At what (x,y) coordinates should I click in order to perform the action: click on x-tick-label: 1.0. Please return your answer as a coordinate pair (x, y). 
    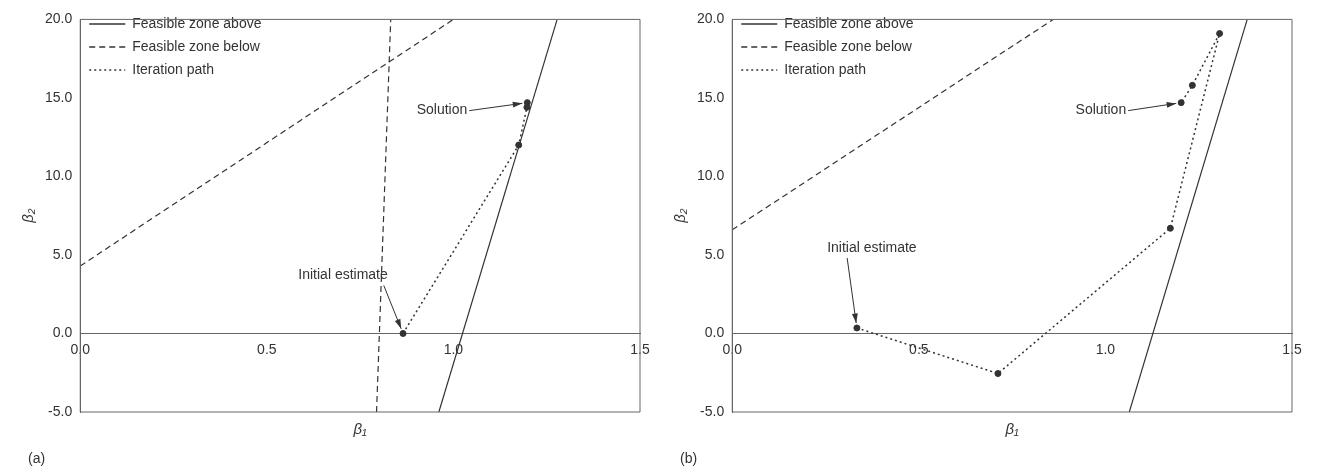
    Looking at the image, I should click on (1105, 348).